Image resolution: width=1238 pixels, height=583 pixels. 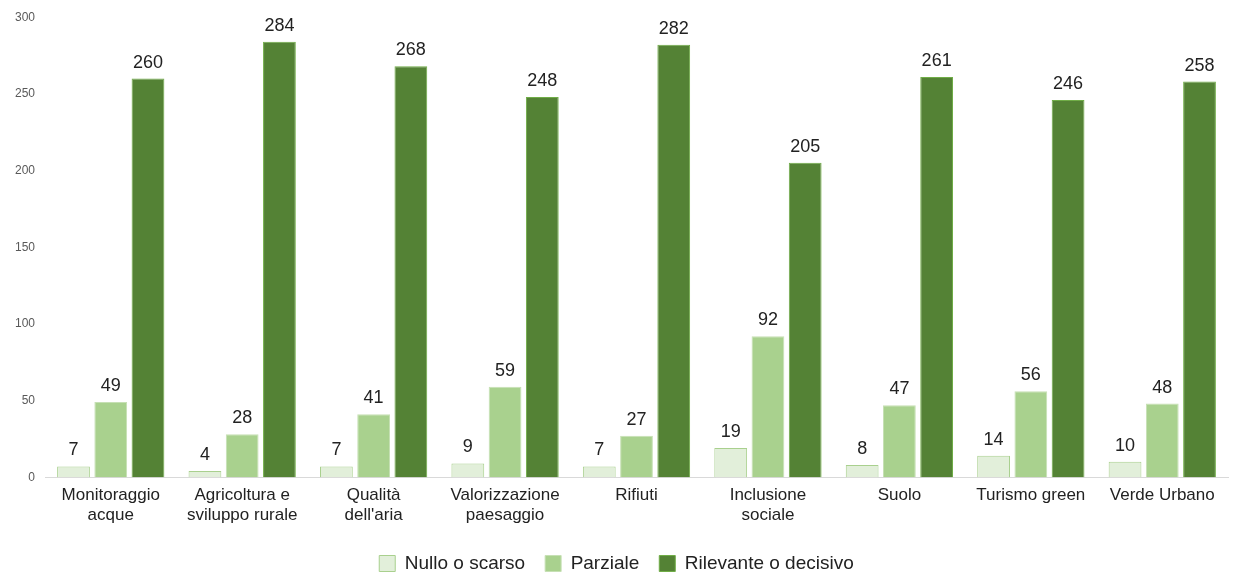 I want to click on data-label: 47, so click(x=899, y=388).